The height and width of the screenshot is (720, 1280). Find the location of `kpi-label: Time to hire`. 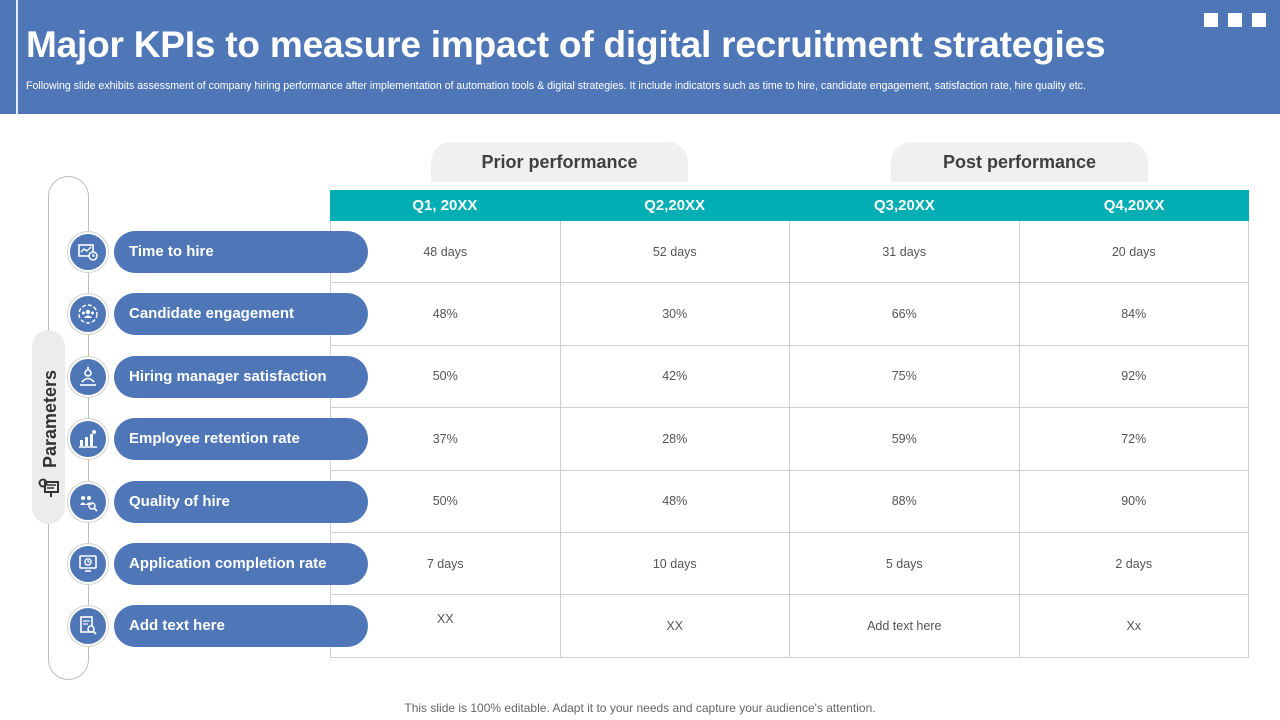

kpi-label: Time to hire is located at coordinates (241, 252).